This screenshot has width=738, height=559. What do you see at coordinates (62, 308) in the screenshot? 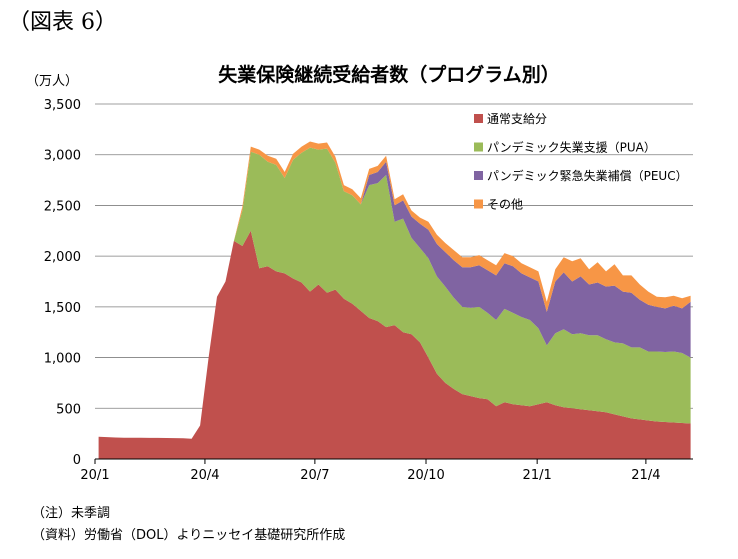
I see `y-tick-label: 1,500` at bounding box center [62, 308].